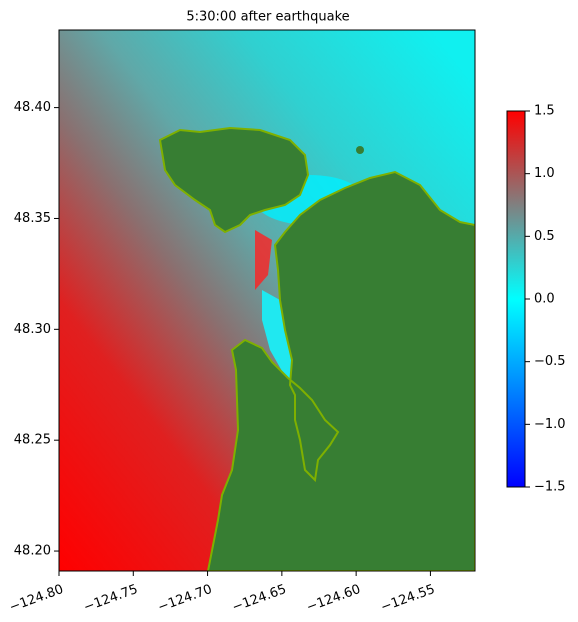  What do you see at coordinates (544, 236) in the screenshot?
I see `colorbar-tick-label: 0.5` at bounding box center [544, 236].